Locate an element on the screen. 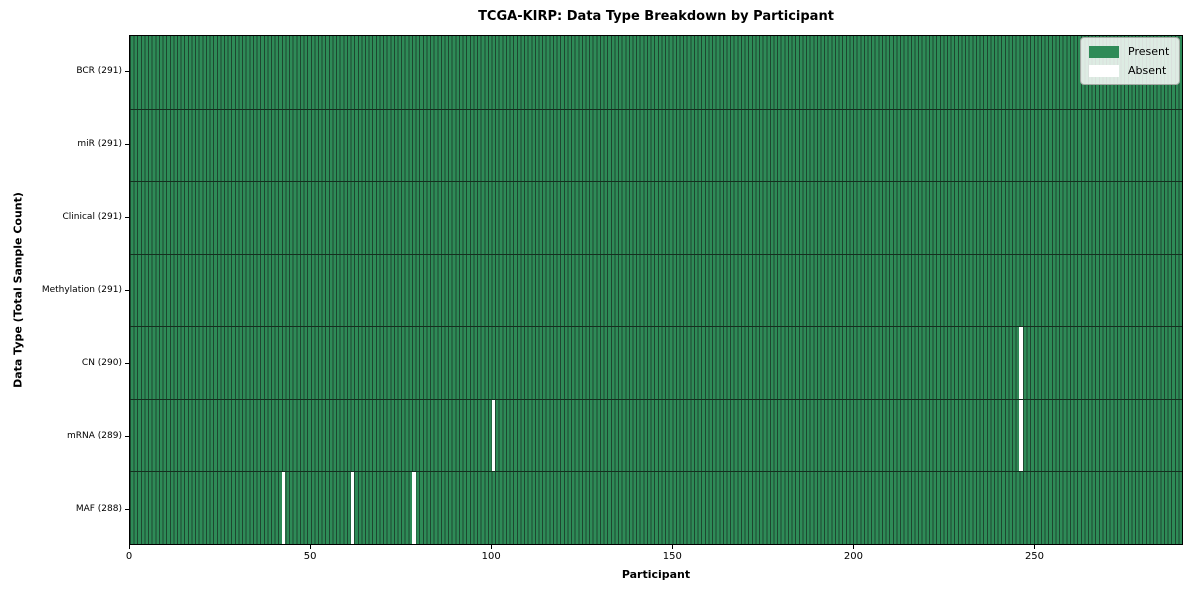 The width and height of the screenshot is (1200, 600). heatmap-row-mRNA is located at coordinates (656, 435).